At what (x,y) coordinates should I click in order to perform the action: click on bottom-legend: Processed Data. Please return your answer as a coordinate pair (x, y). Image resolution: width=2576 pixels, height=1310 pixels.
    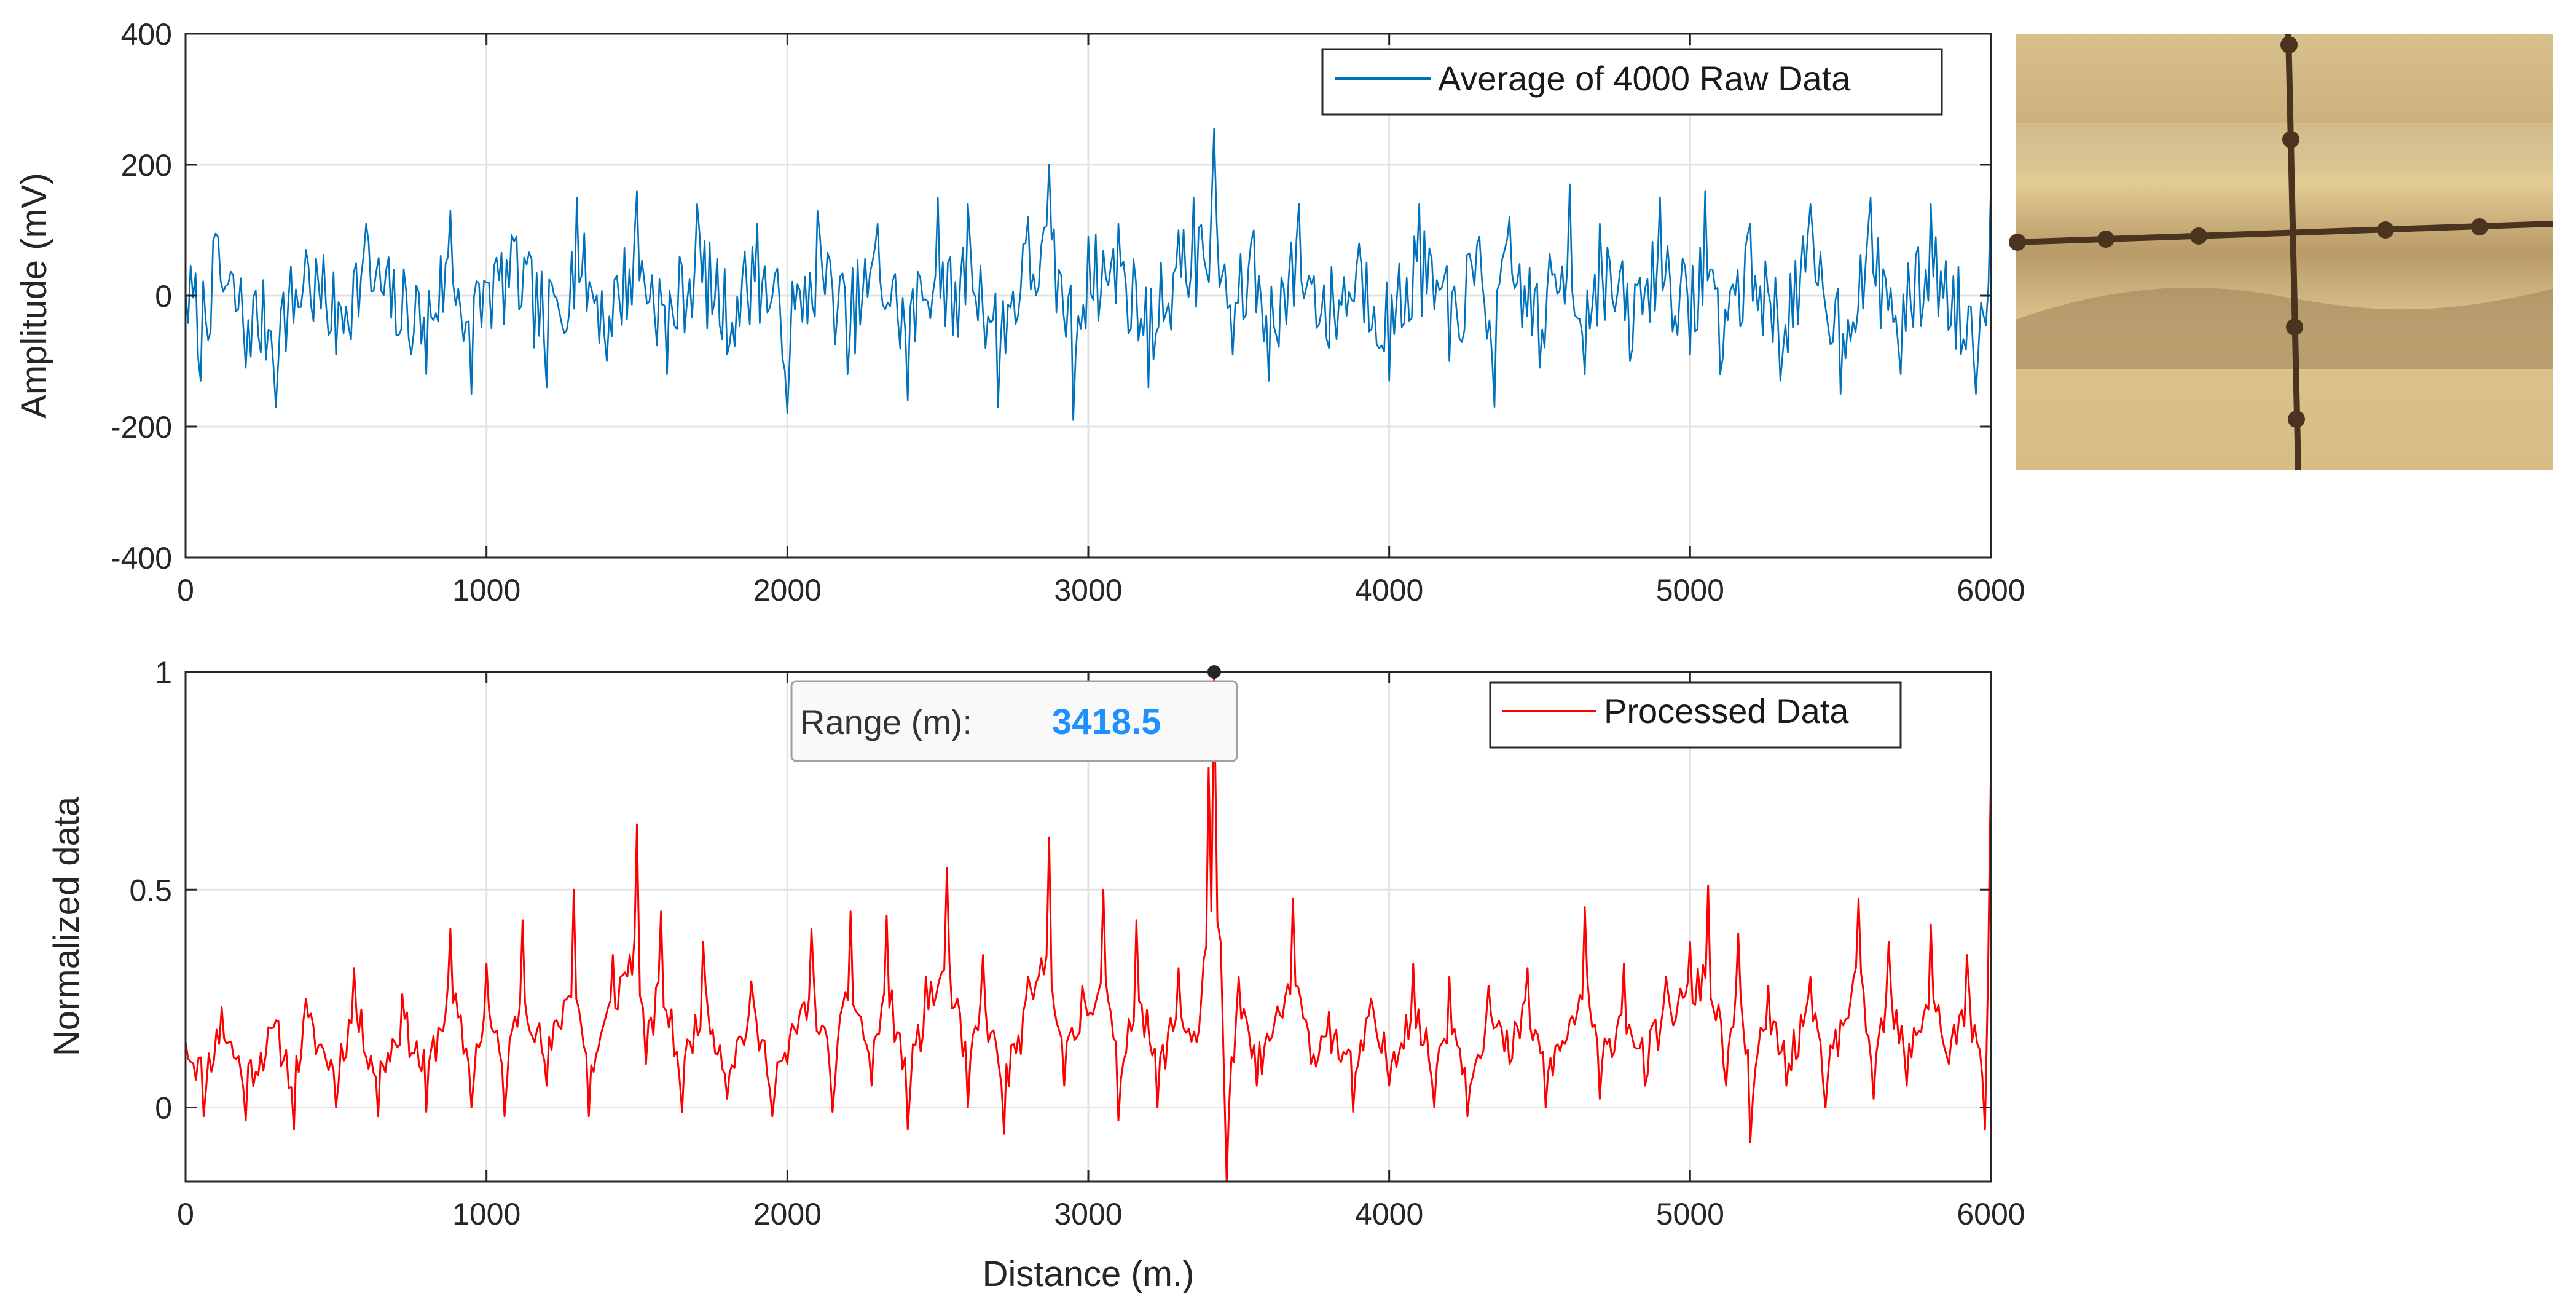
    Looking at the image, I should click on (1695, 715).